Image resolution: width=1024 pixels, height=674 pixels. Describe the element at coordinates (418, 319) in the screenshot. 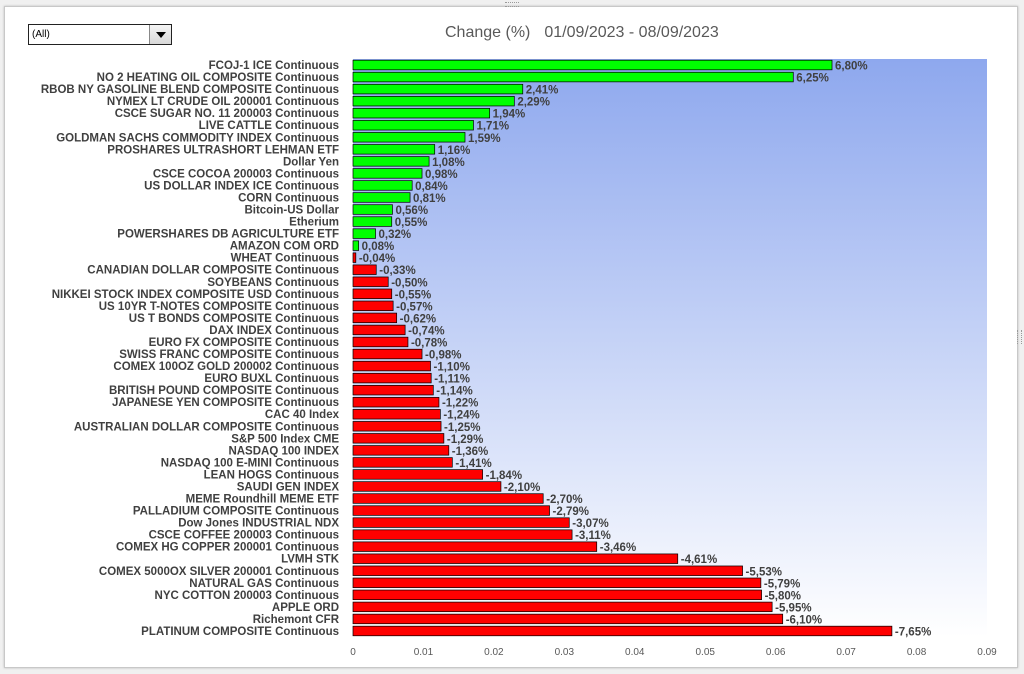

I see `data-label: -0,62%` at that location.